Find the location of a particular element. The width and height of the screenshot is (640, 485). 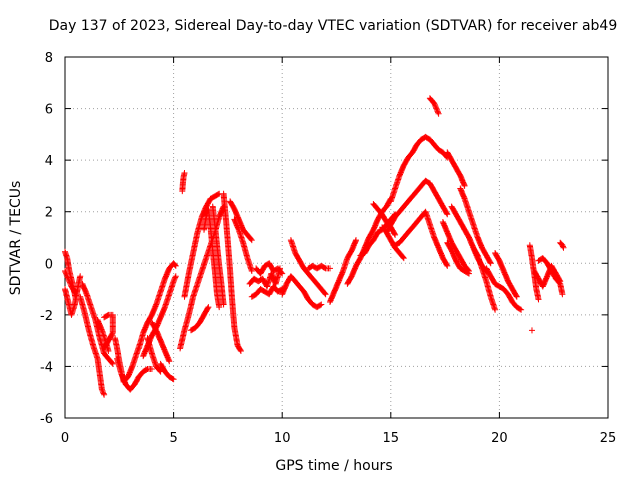

y-tick-label: 2 is located at coordinates (49, 213).